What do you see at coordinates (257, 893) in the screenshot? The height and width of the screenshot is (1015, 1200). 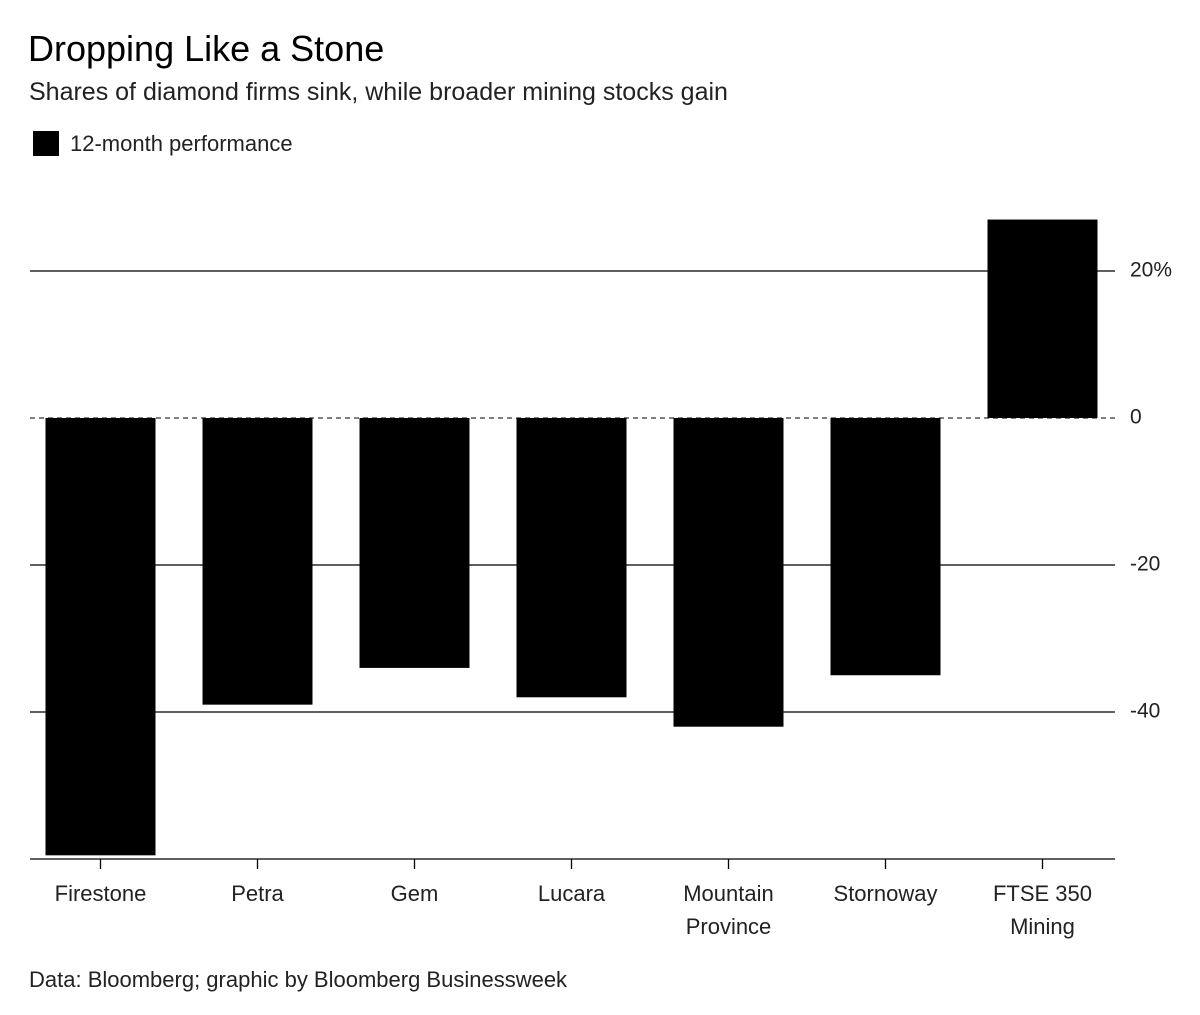 I see `x-tick-label: Petra` at bounding box center [257, 893].